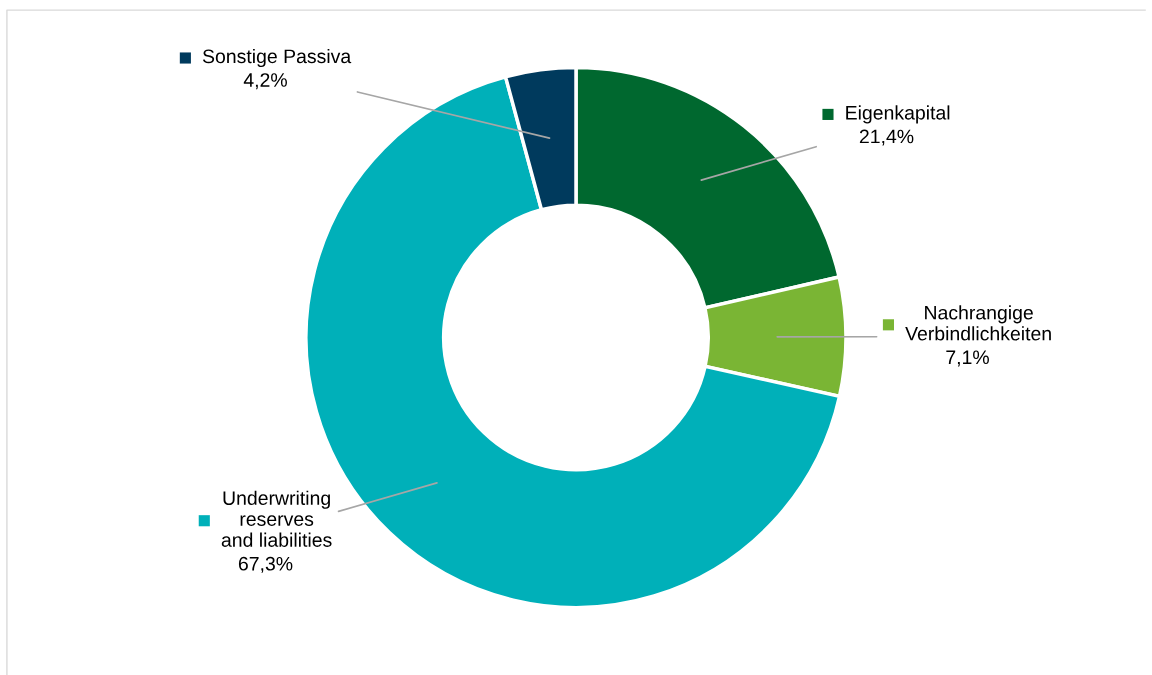 Image resolution: width=1152 pixels, height=675 pixels. I want to click on legend-label: Sonstige Passiva, so click(277, 58).